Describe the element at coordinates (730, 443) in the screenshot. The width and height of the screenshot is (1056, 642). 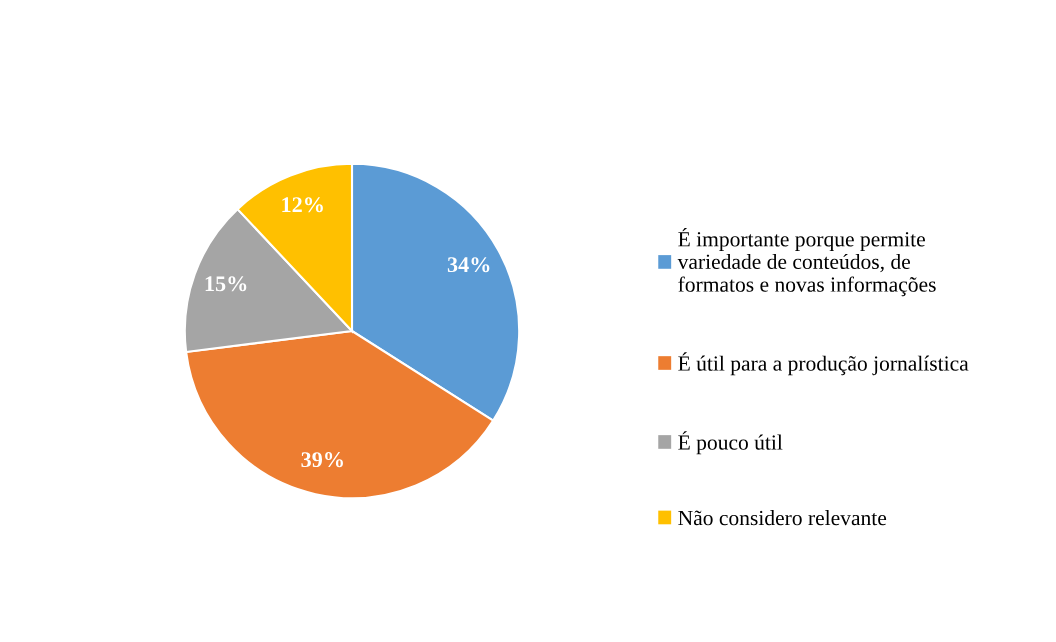
I see `legend-label: É pouco útil` at that location.